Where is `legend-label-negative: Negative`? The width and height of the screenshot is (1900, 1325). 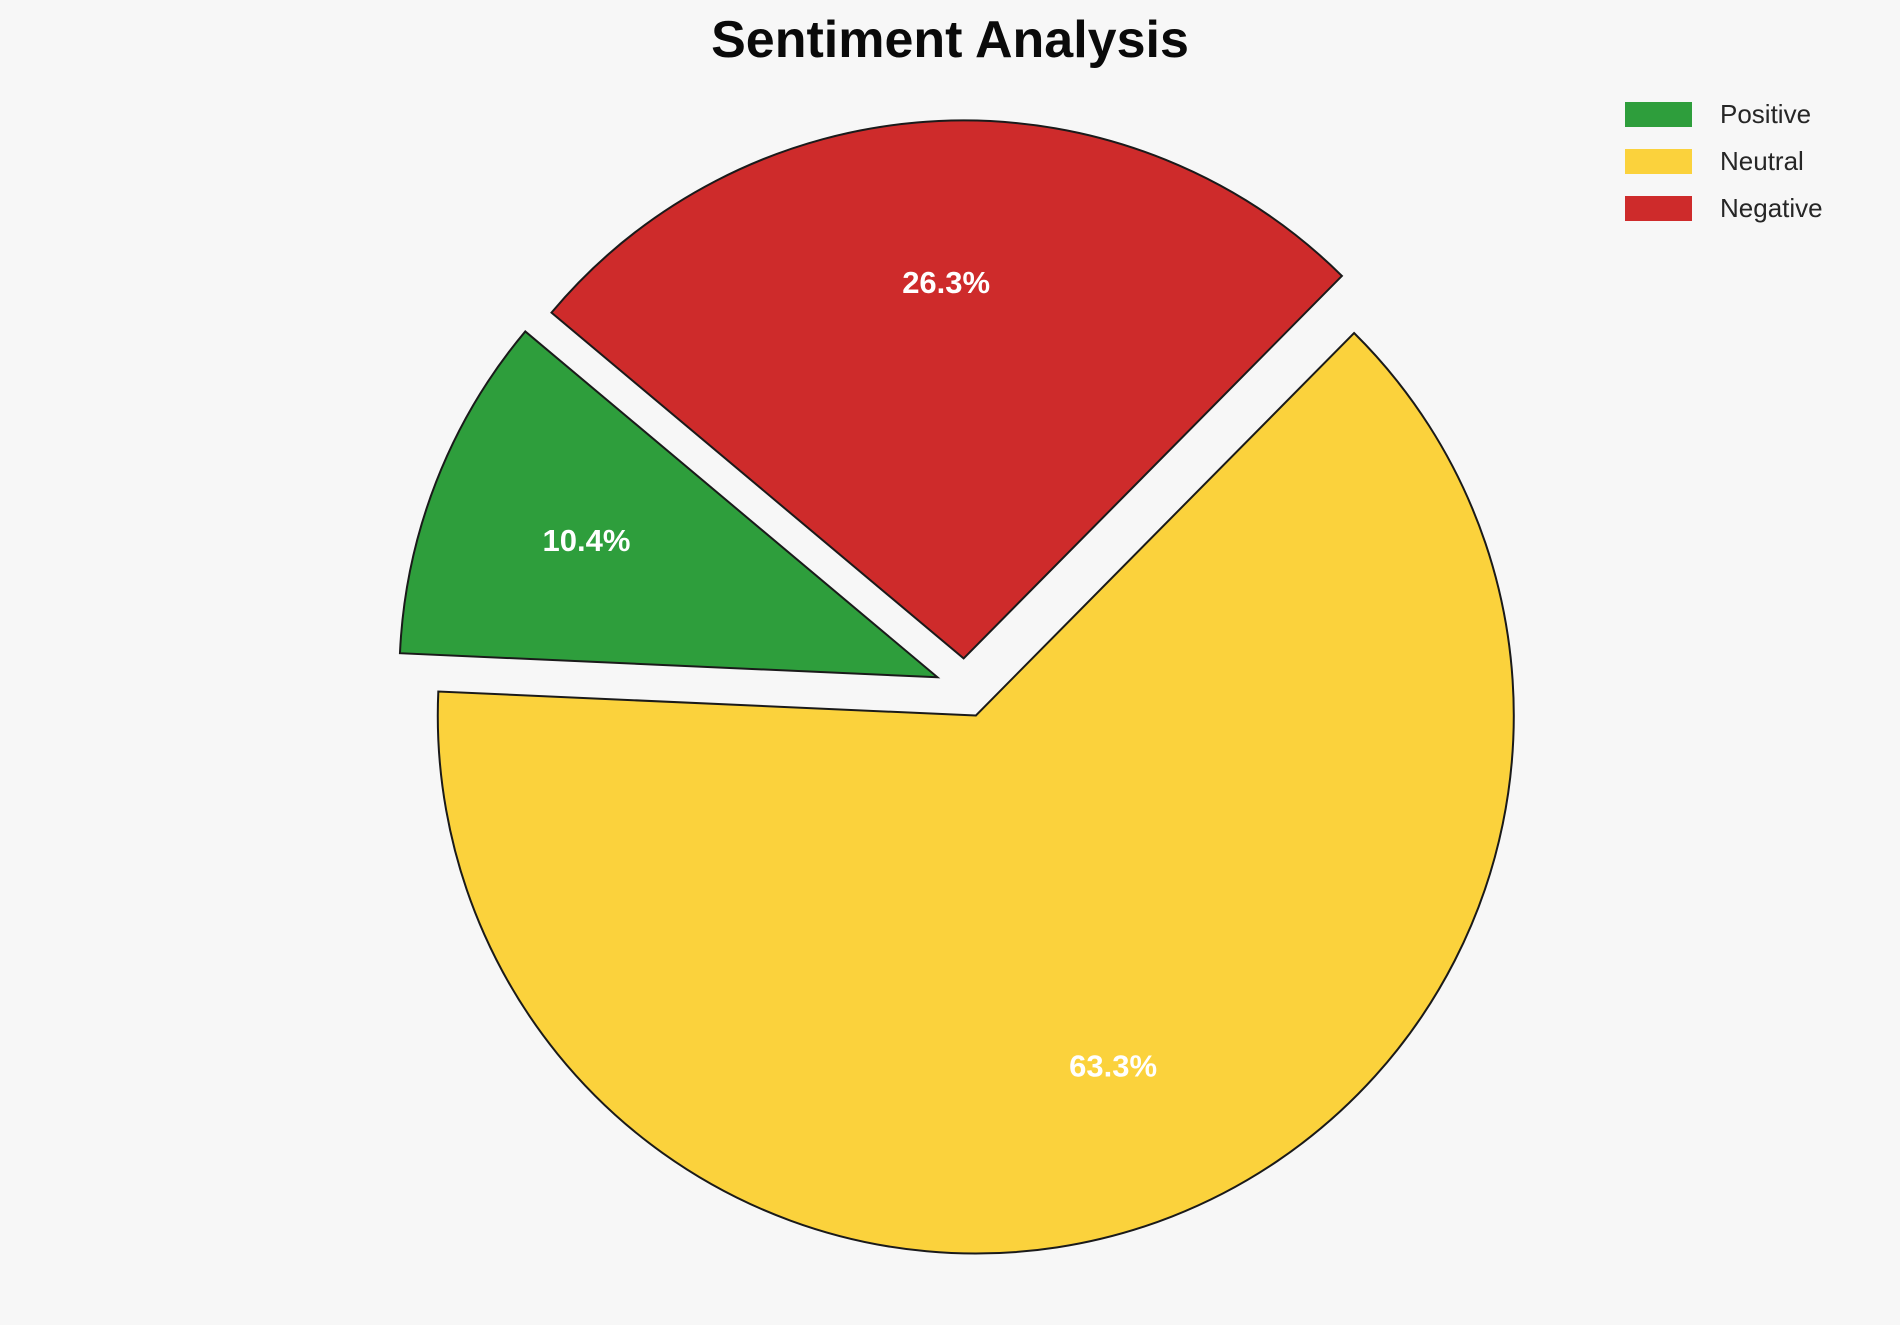 legend-label-negative: Negative is located at coordinates (1771, 208).